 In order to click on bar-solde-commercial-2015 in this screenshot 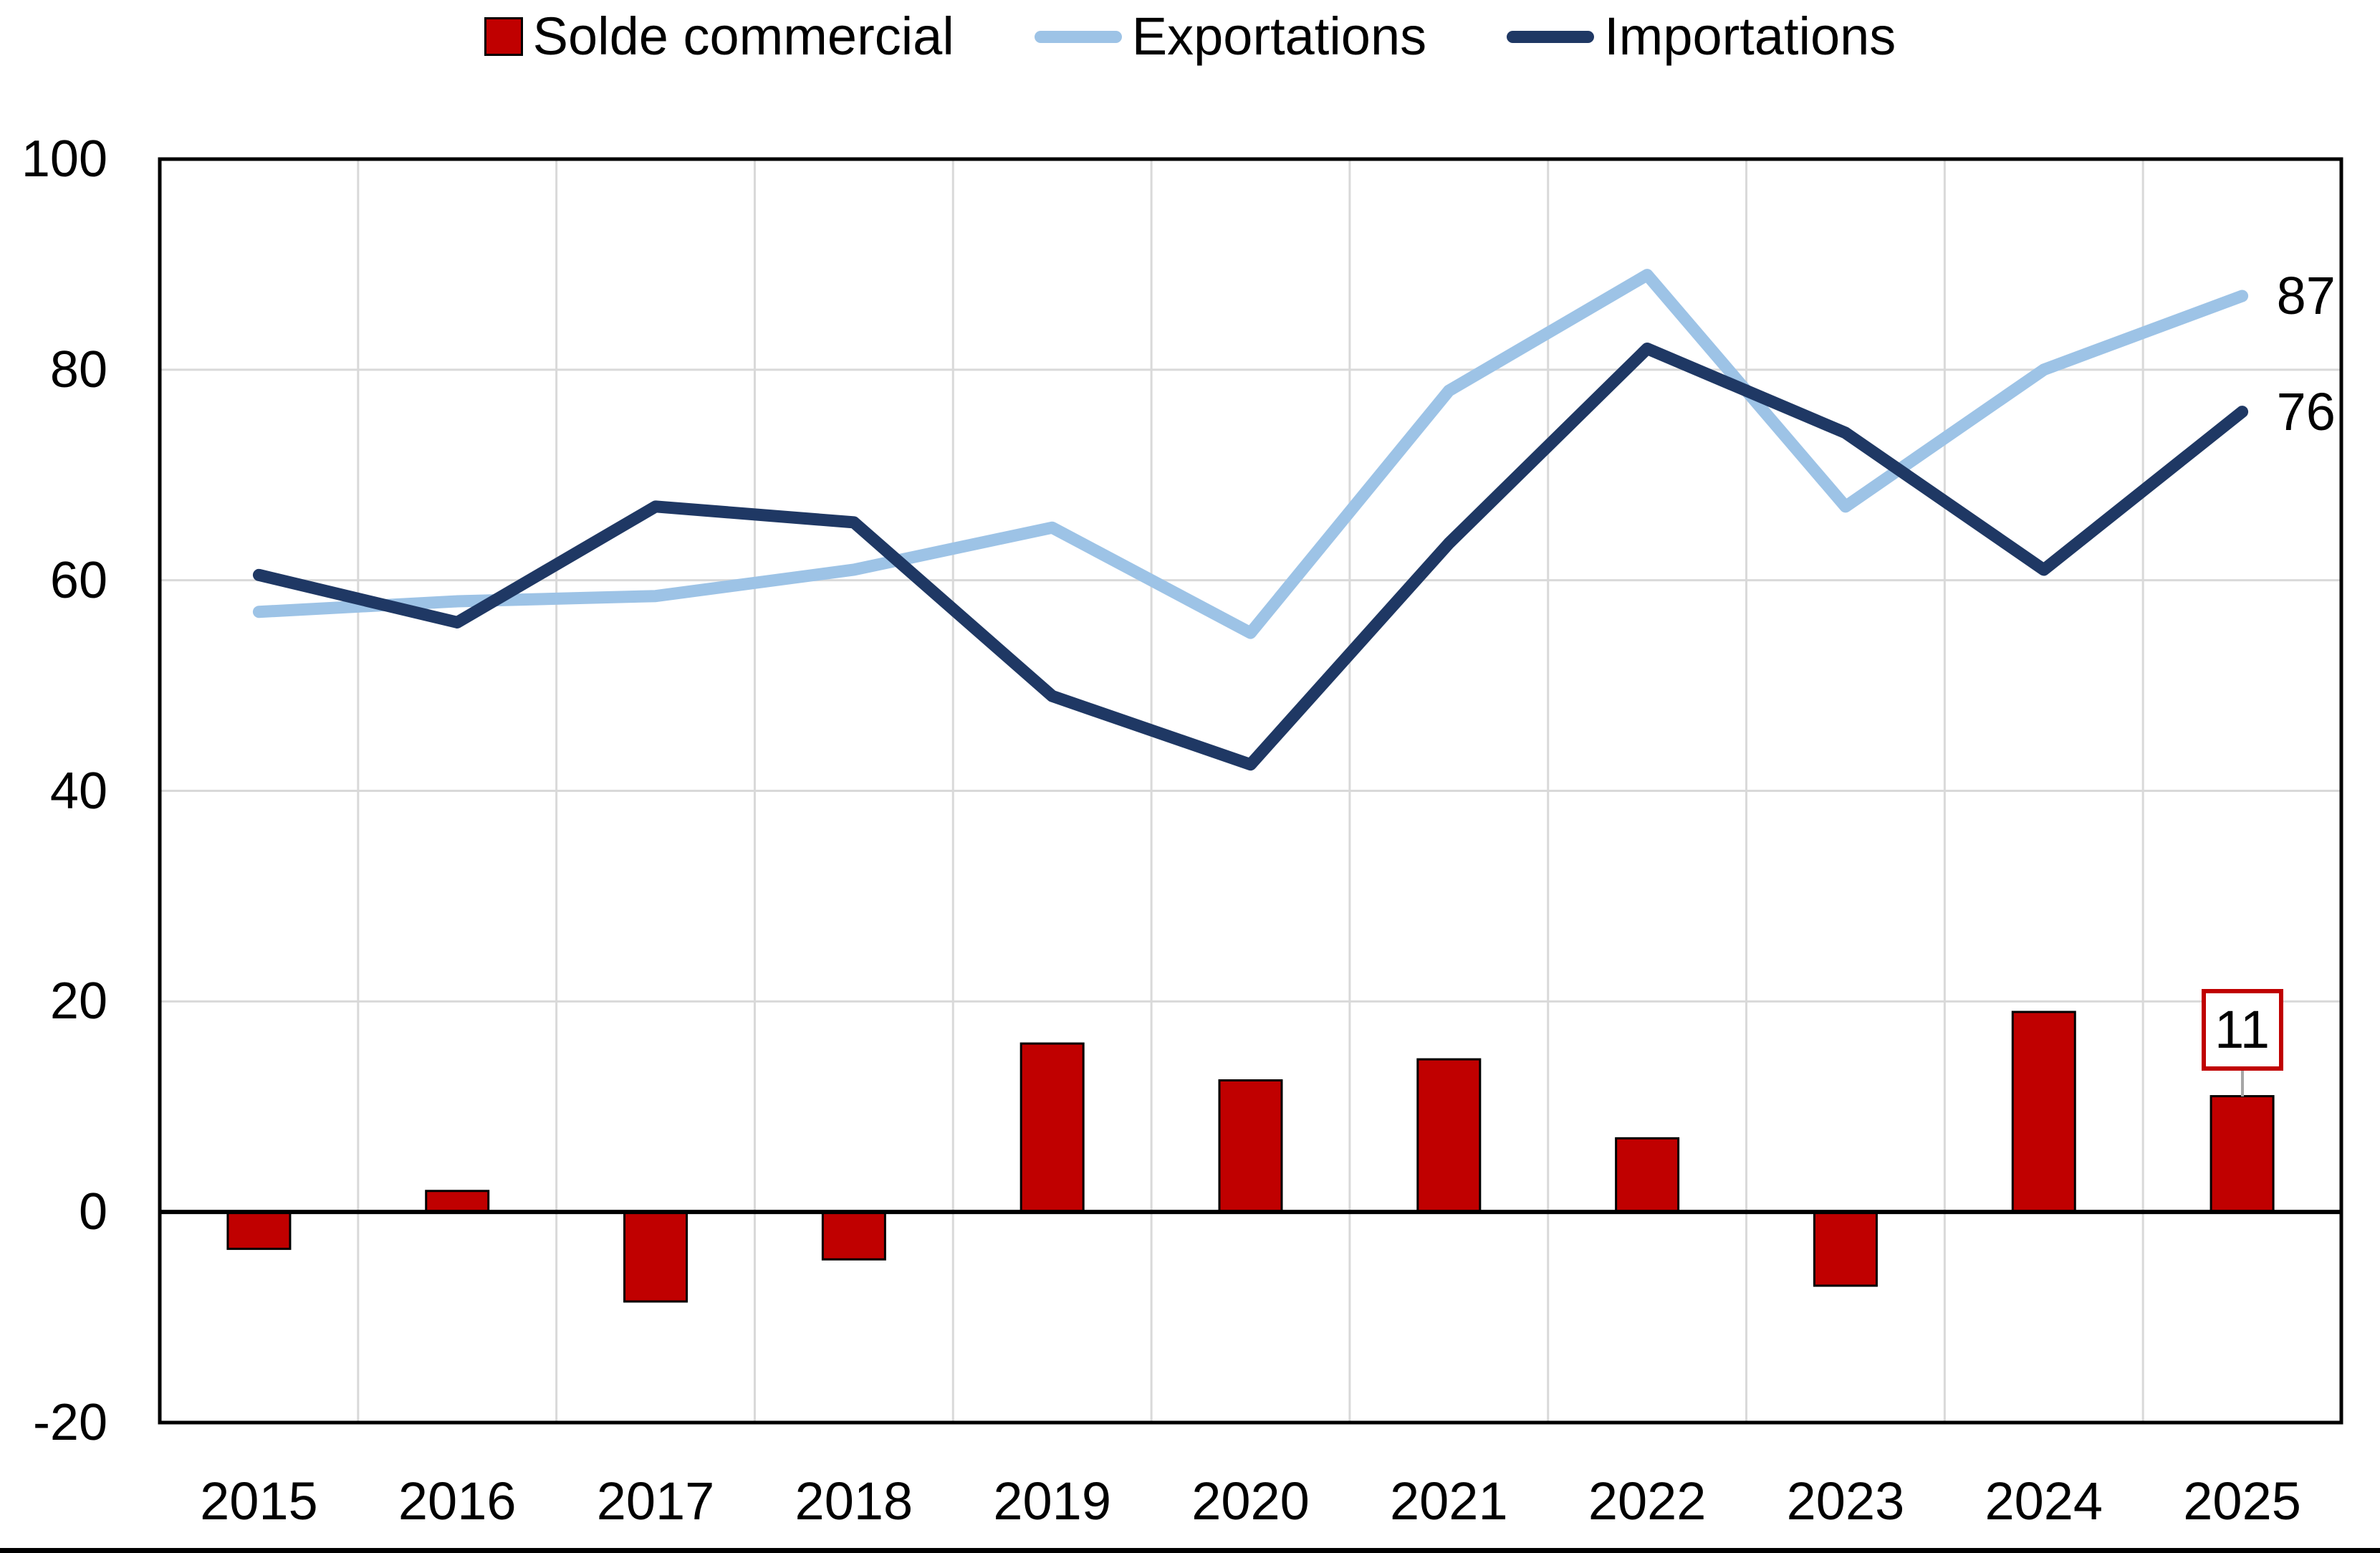, I will do `click(259, 1230)`.